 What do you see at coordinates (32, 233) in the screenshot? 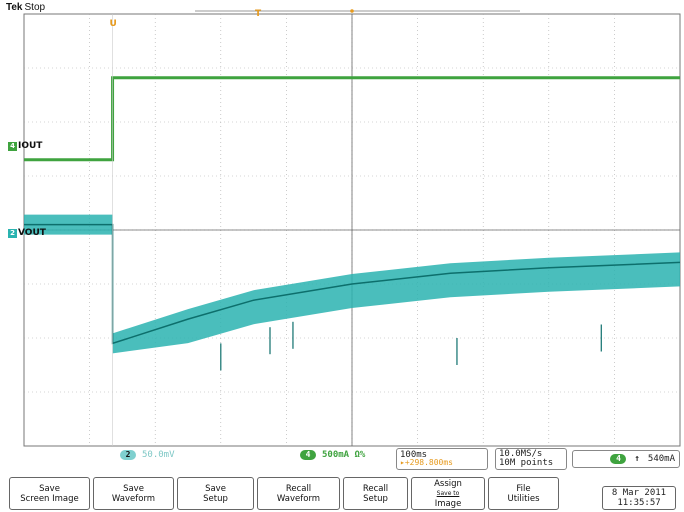
I see `channel-label-vout-text: VOUT` at bounding box center [32, 233].